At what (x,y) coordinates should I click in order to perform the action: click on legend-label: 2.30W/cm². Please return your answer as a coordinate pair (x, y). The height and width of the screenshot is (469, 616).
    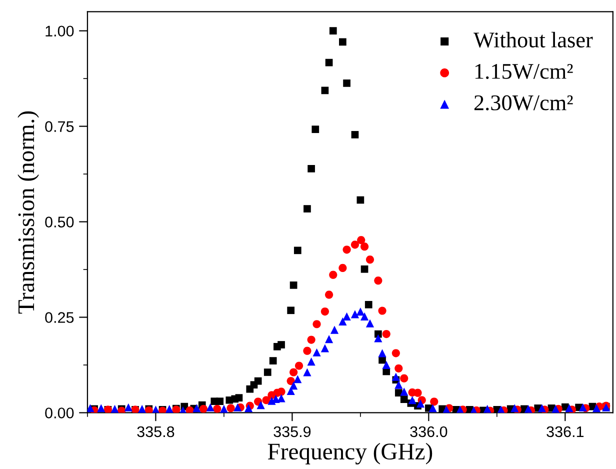
    Looking at the image, I should click on (523, 102).